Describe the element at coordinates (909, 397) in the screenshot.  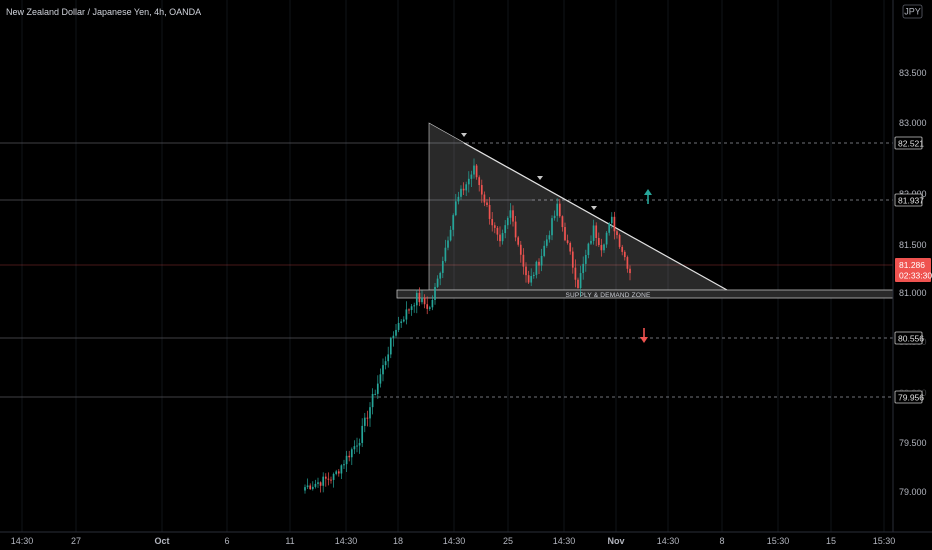
I see `price-tag-79956: 79.956` at that location.